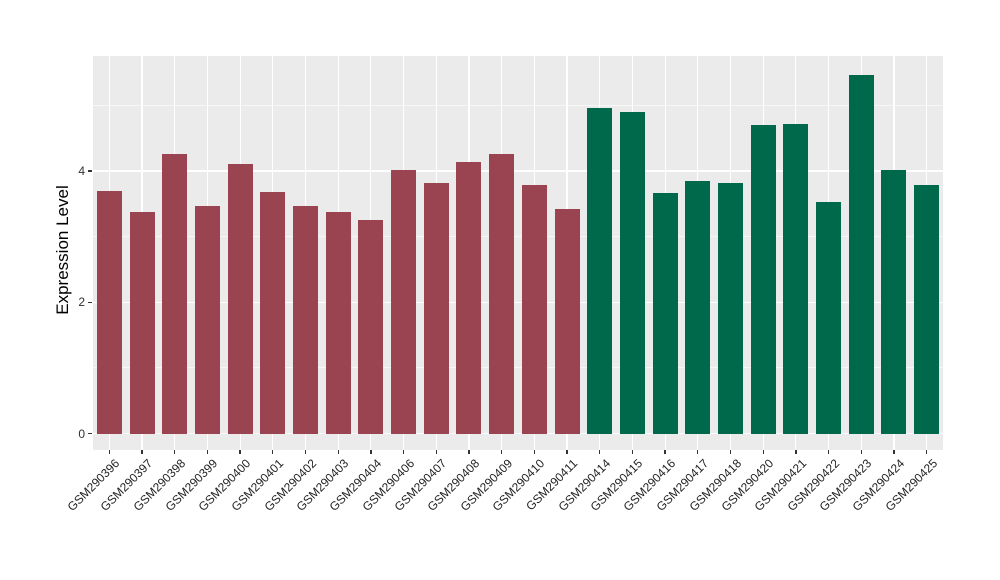 The image size is (1000, 580). What do you see at coordinates (600, 270) in the screenshot?
I see `bar-GSM290414` at bounding box center [600, 270].